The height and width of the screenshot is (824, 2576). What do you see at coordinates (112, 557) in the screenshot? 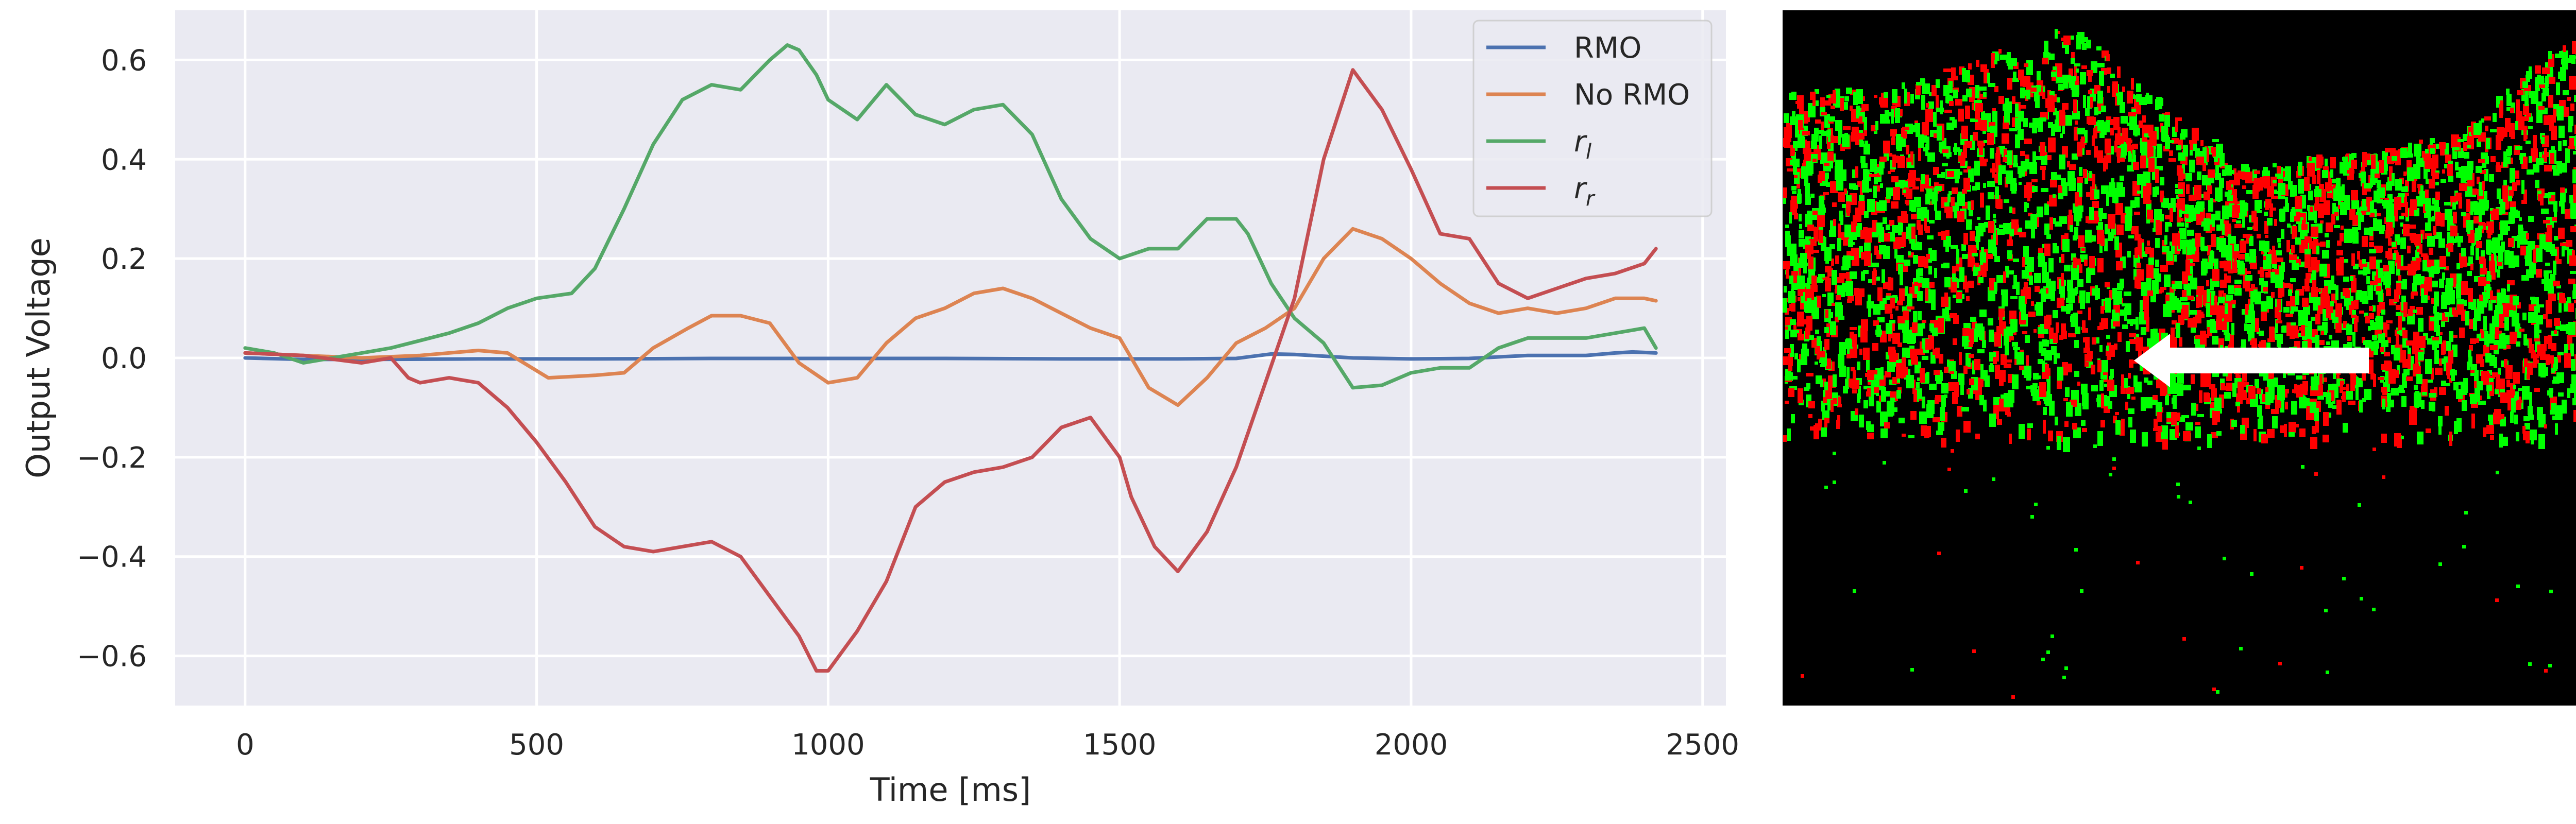
I see `y-tick-label: −0.4` at bounding box center [112, 557].